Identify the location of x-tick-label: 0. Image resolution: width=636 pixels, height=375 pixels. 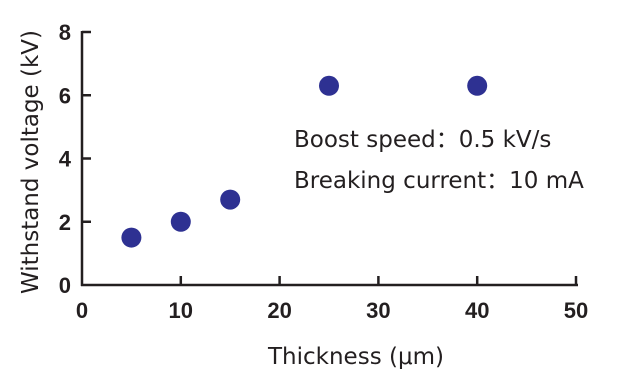
(82, 310).